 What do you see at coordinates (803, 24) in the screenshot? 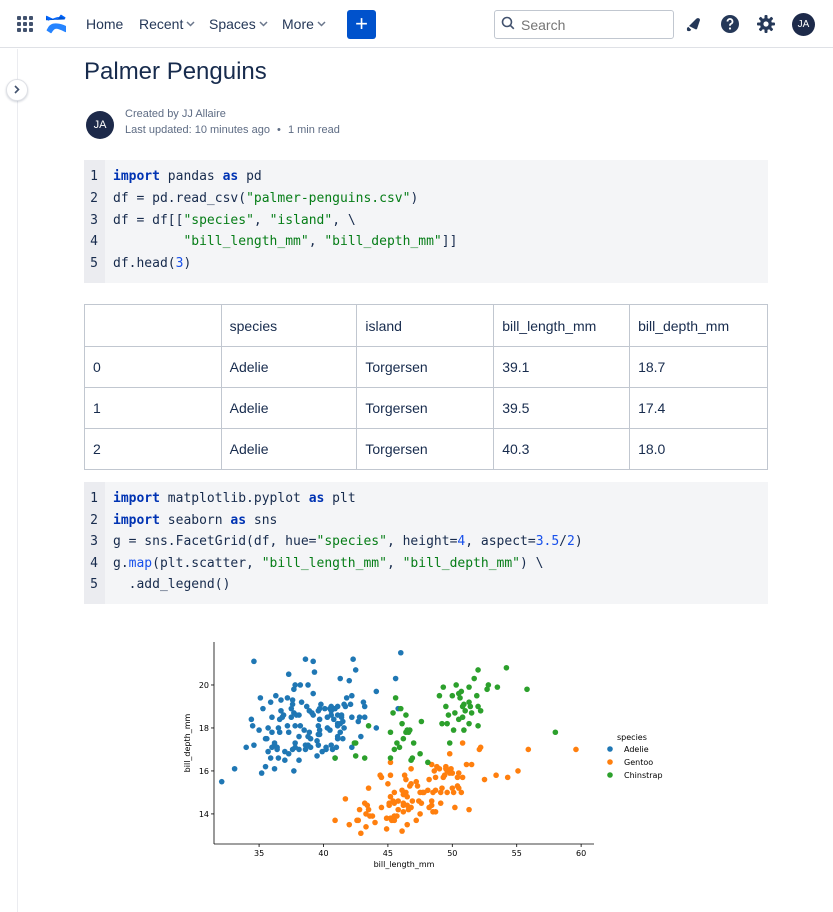
I see `user-avatar: JA` at bounding box center [803, 24].